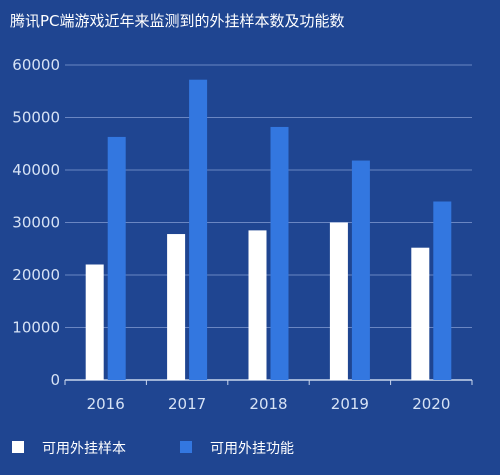  Describe the element at coordinates (431, 404) in the screenshot. I see `x-tick-label: 2020` at that location.